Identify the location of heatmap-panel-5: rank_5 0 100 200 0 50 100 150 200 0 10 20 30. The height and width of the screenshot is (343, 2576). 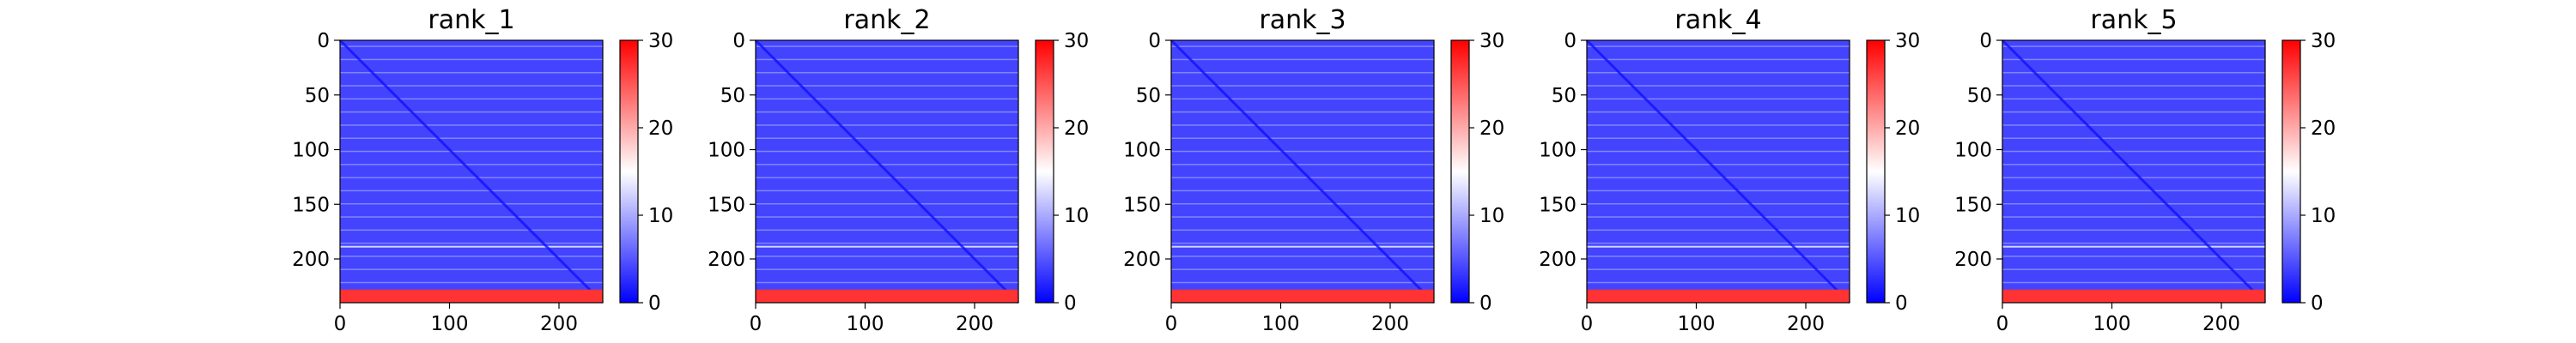
(2145, 170).